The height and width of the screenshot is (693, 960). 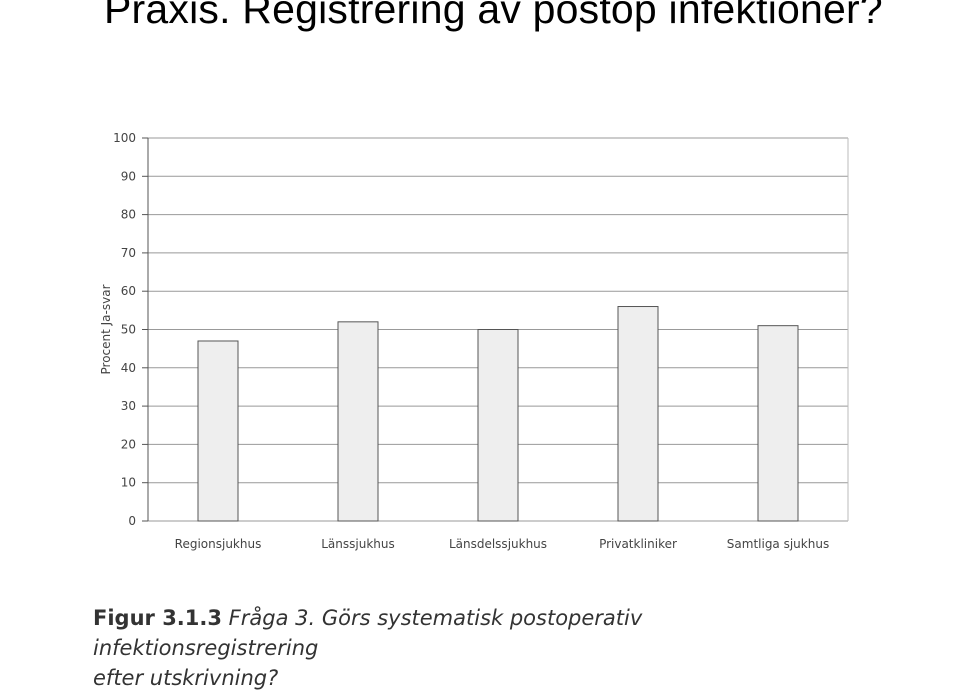 What do you see at coordinates (186, 678) in the screenshot?
I see `figure-caption-text-line2: efter utskrivning?` at bounding box center [186, 678].